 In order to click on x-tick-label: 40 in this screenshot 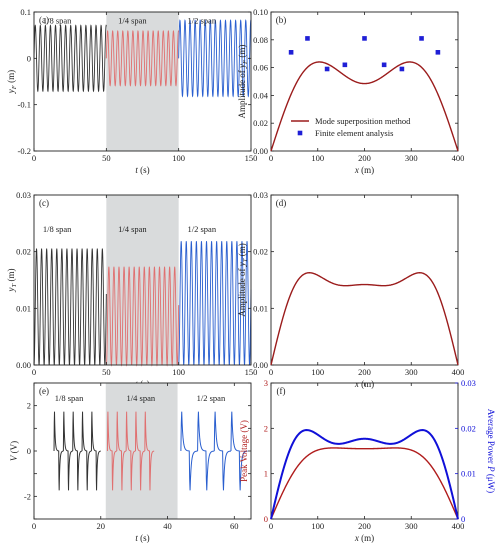, I will do `click(167, 526)`.